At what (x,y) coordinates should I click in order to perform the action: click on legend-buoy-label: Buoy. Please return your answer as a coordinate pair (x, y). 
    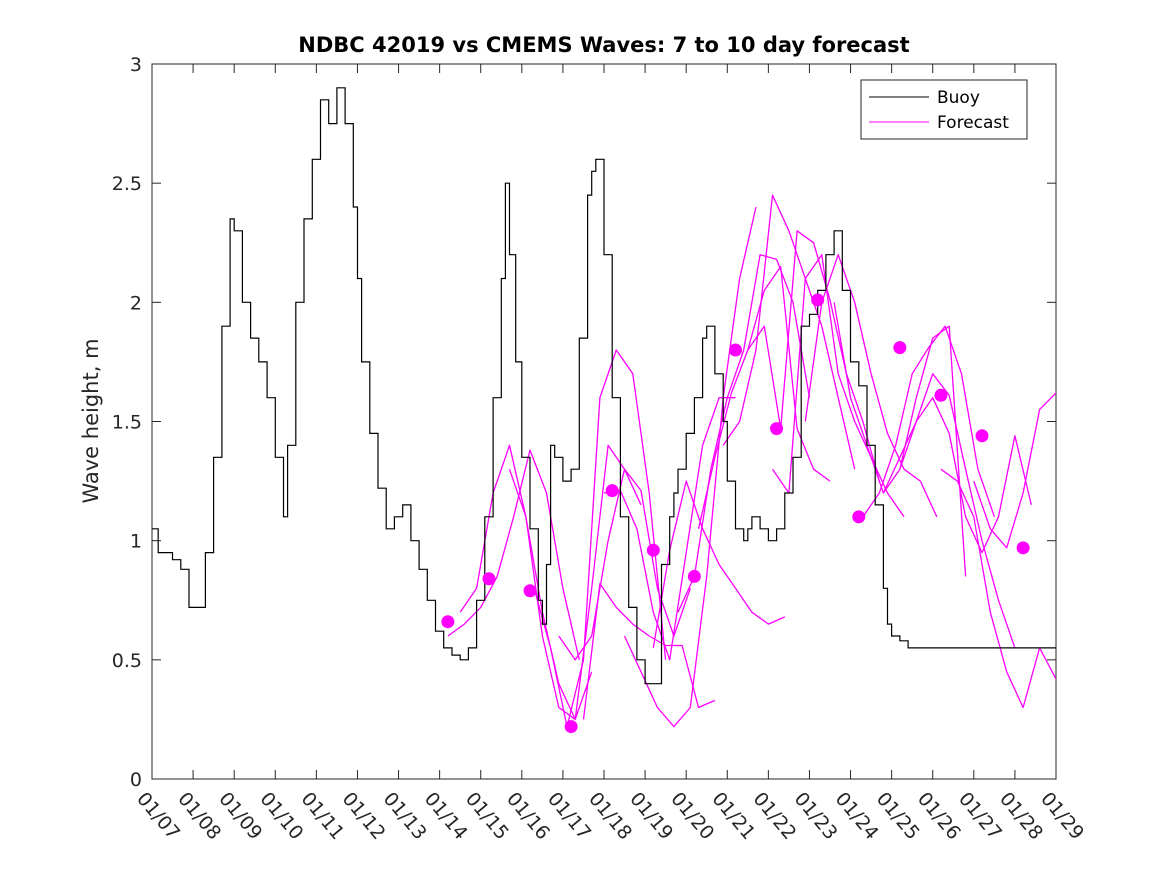
    Looking at the image, I should click on (958, 98).